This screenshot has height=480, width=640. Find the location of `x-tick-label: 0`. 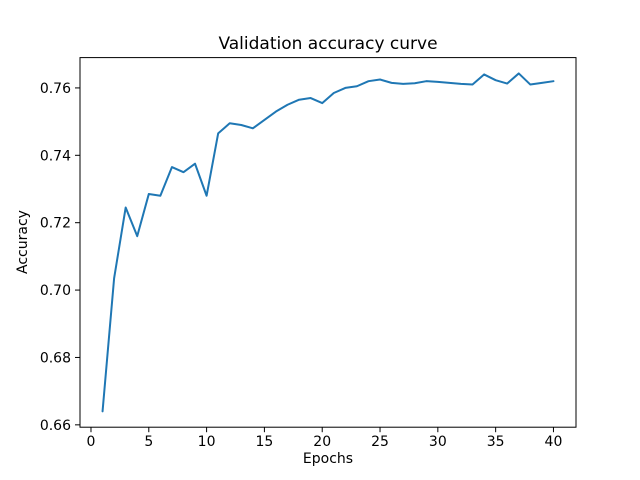

x-tick-label: 0 is located at coordinates (91, 442).